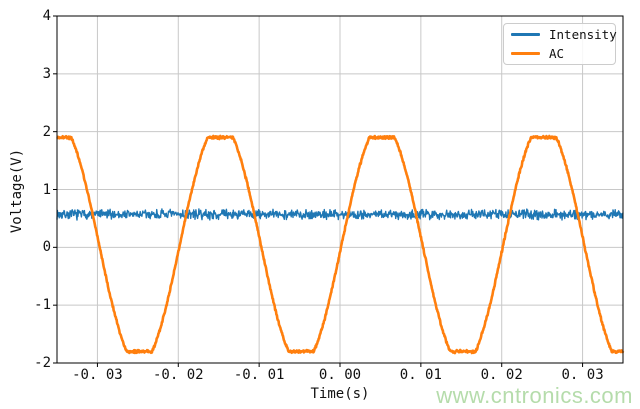 The height and width of the screenshot is (409, 640). I want to click on y-tick-label: 4, so click(46, 16).